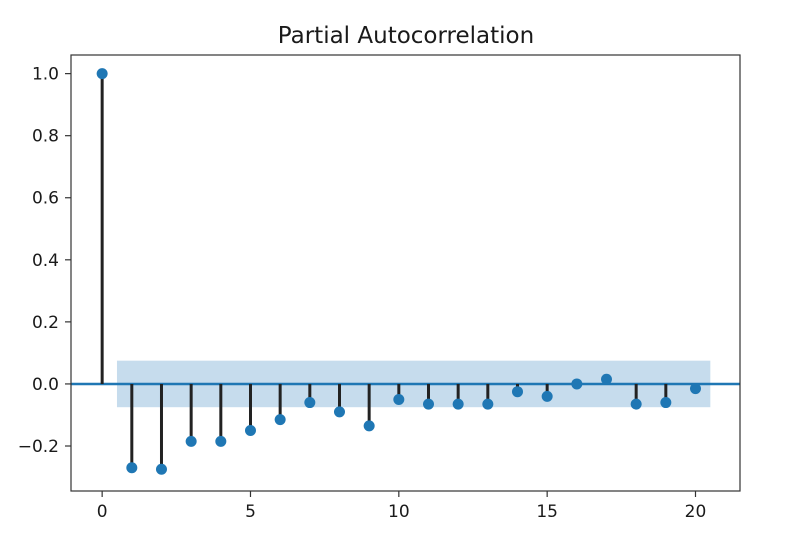  I want to click on y-tick-label: 1.0, so click(45, 75).